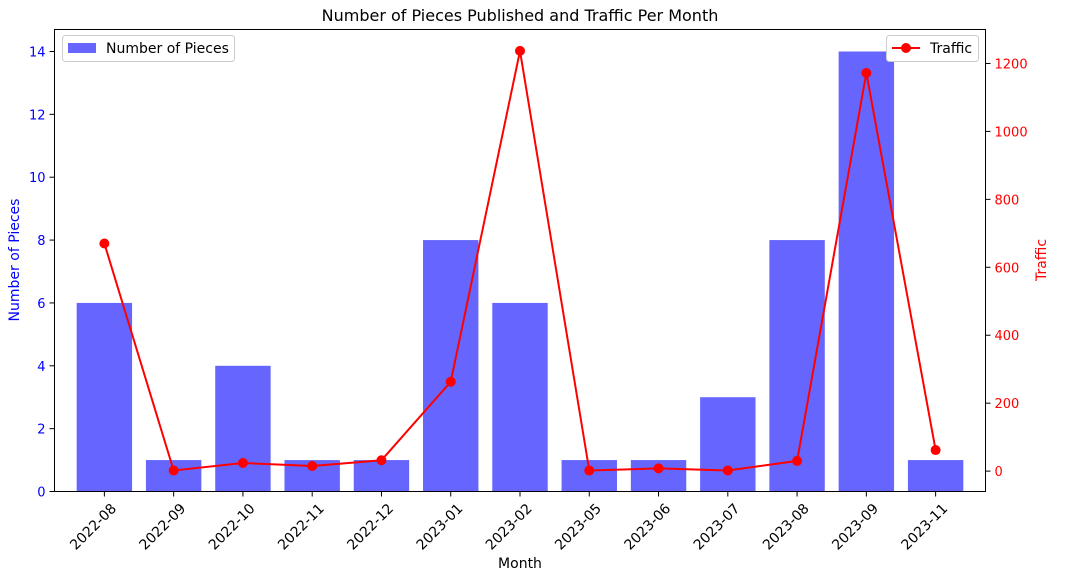 Image resolution: width=1080 pixels, height=580 pixels. Describe the element at coordinates (950, 49) in the screenshot. I see `legend-traffic-label: Traffic` at that location.